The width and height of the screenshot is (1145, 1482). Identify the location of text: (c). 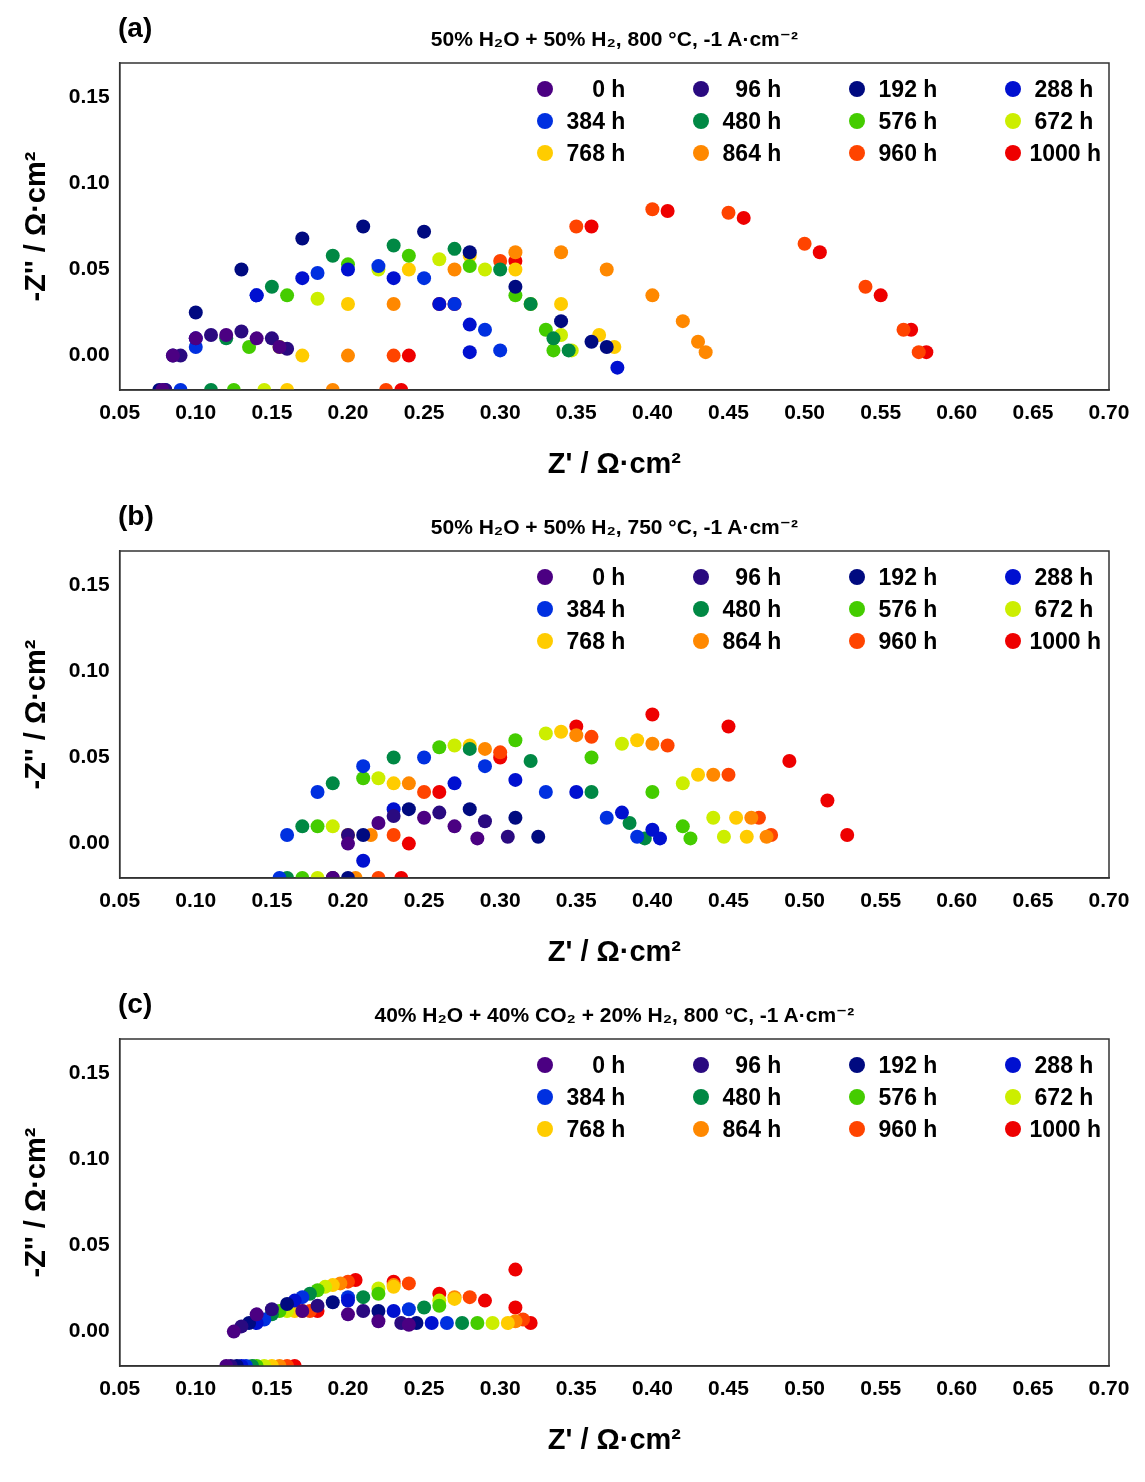
(135, 1003).